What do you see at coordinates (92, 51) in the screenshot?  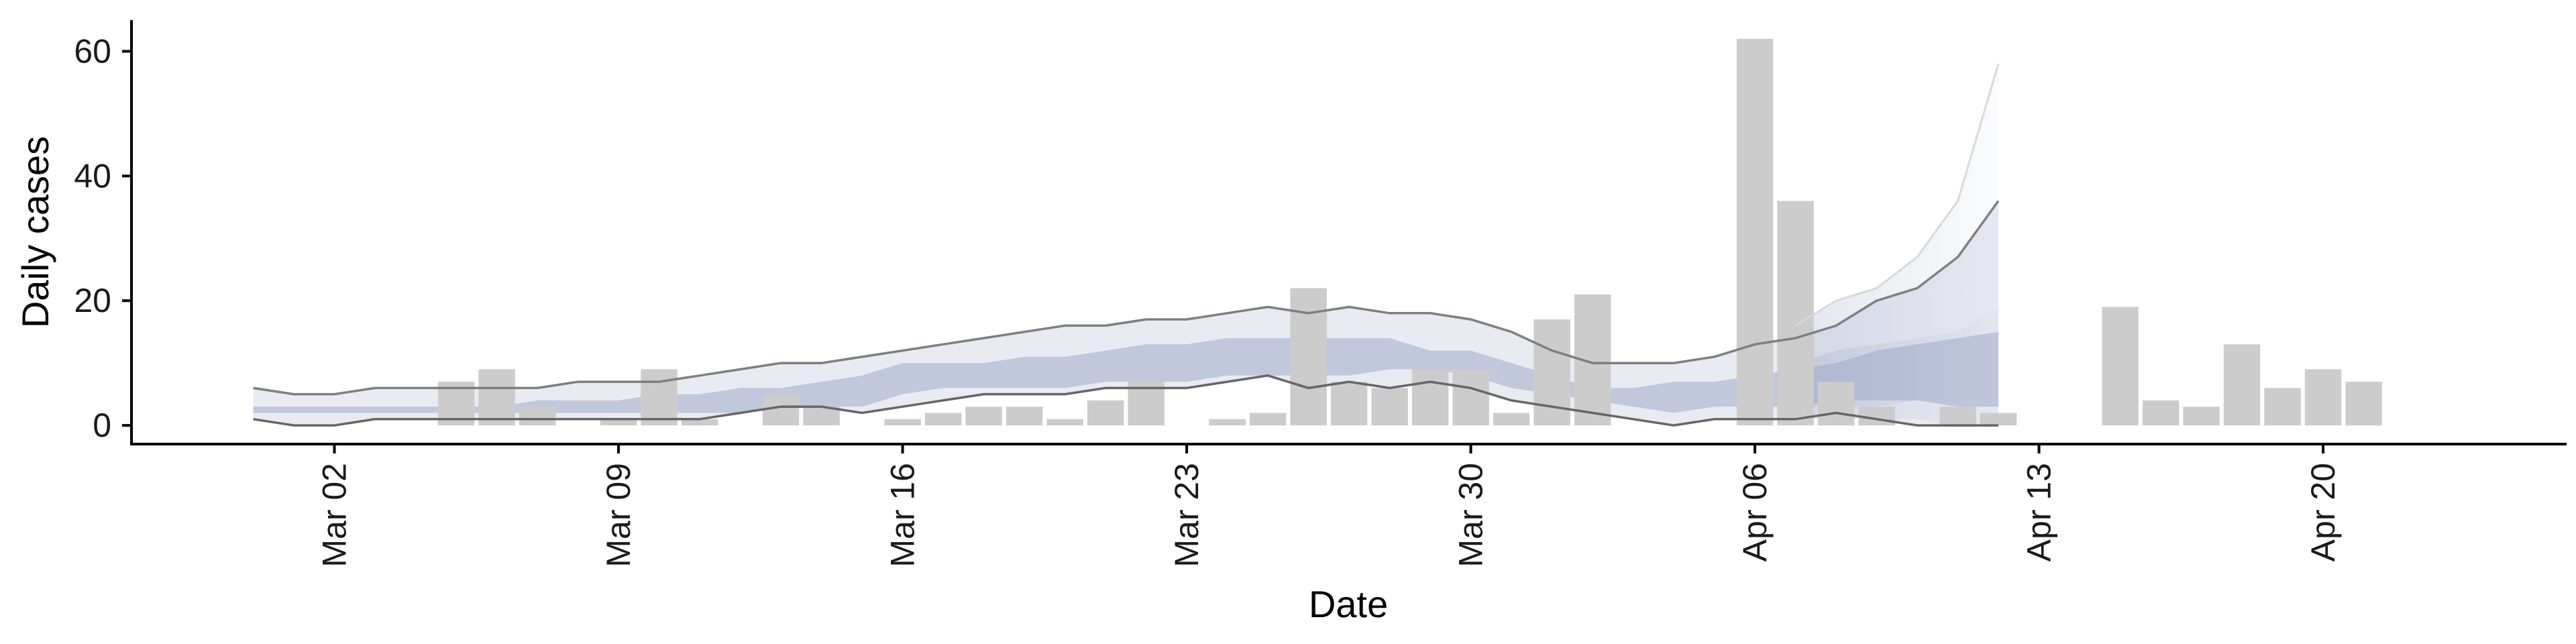 I see `y-tick-label: 60` at bounding box center [92, 51].